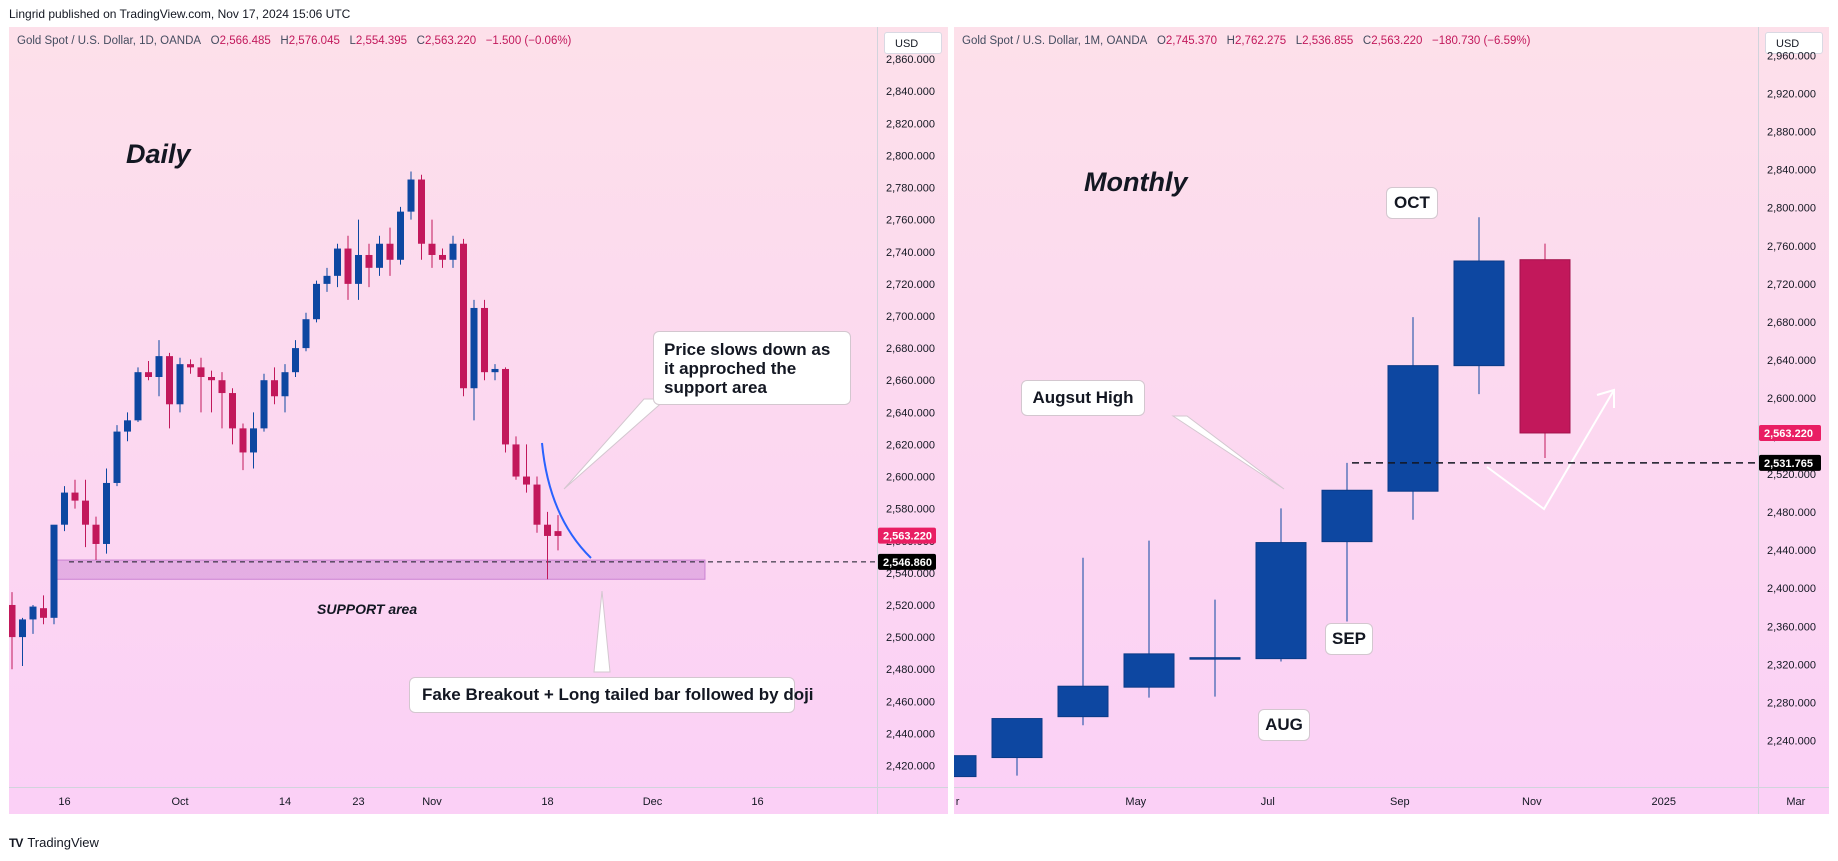  I want to click on monthly-x-ticks: r May Jul Sep Nov 2025 Mar, so click(1381, 802).